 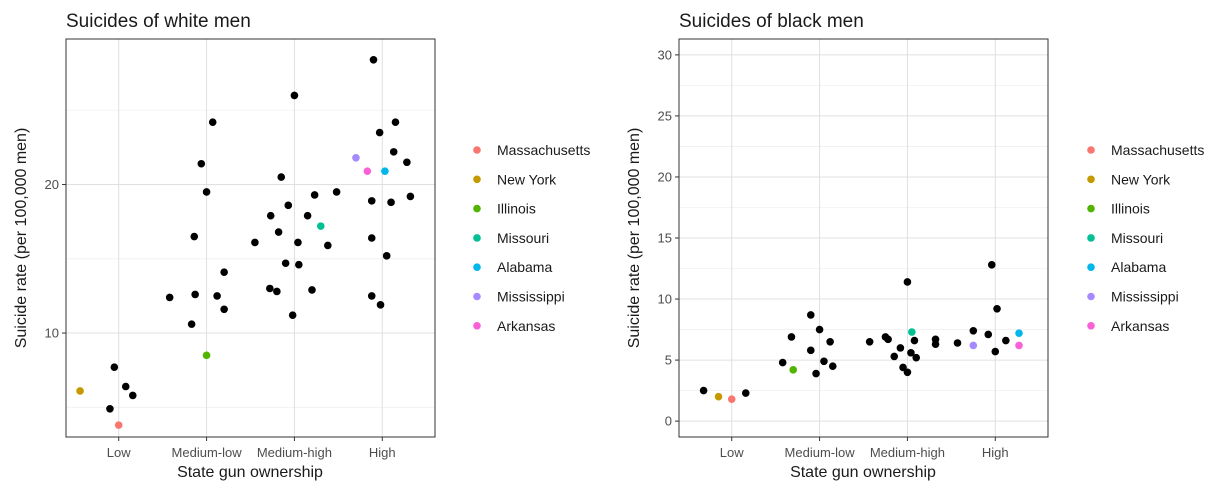 What do you see at coordinates (543, 150) in the screenshot?
I see `legend-label: Massachusetts` at bounding box center [543, 150].